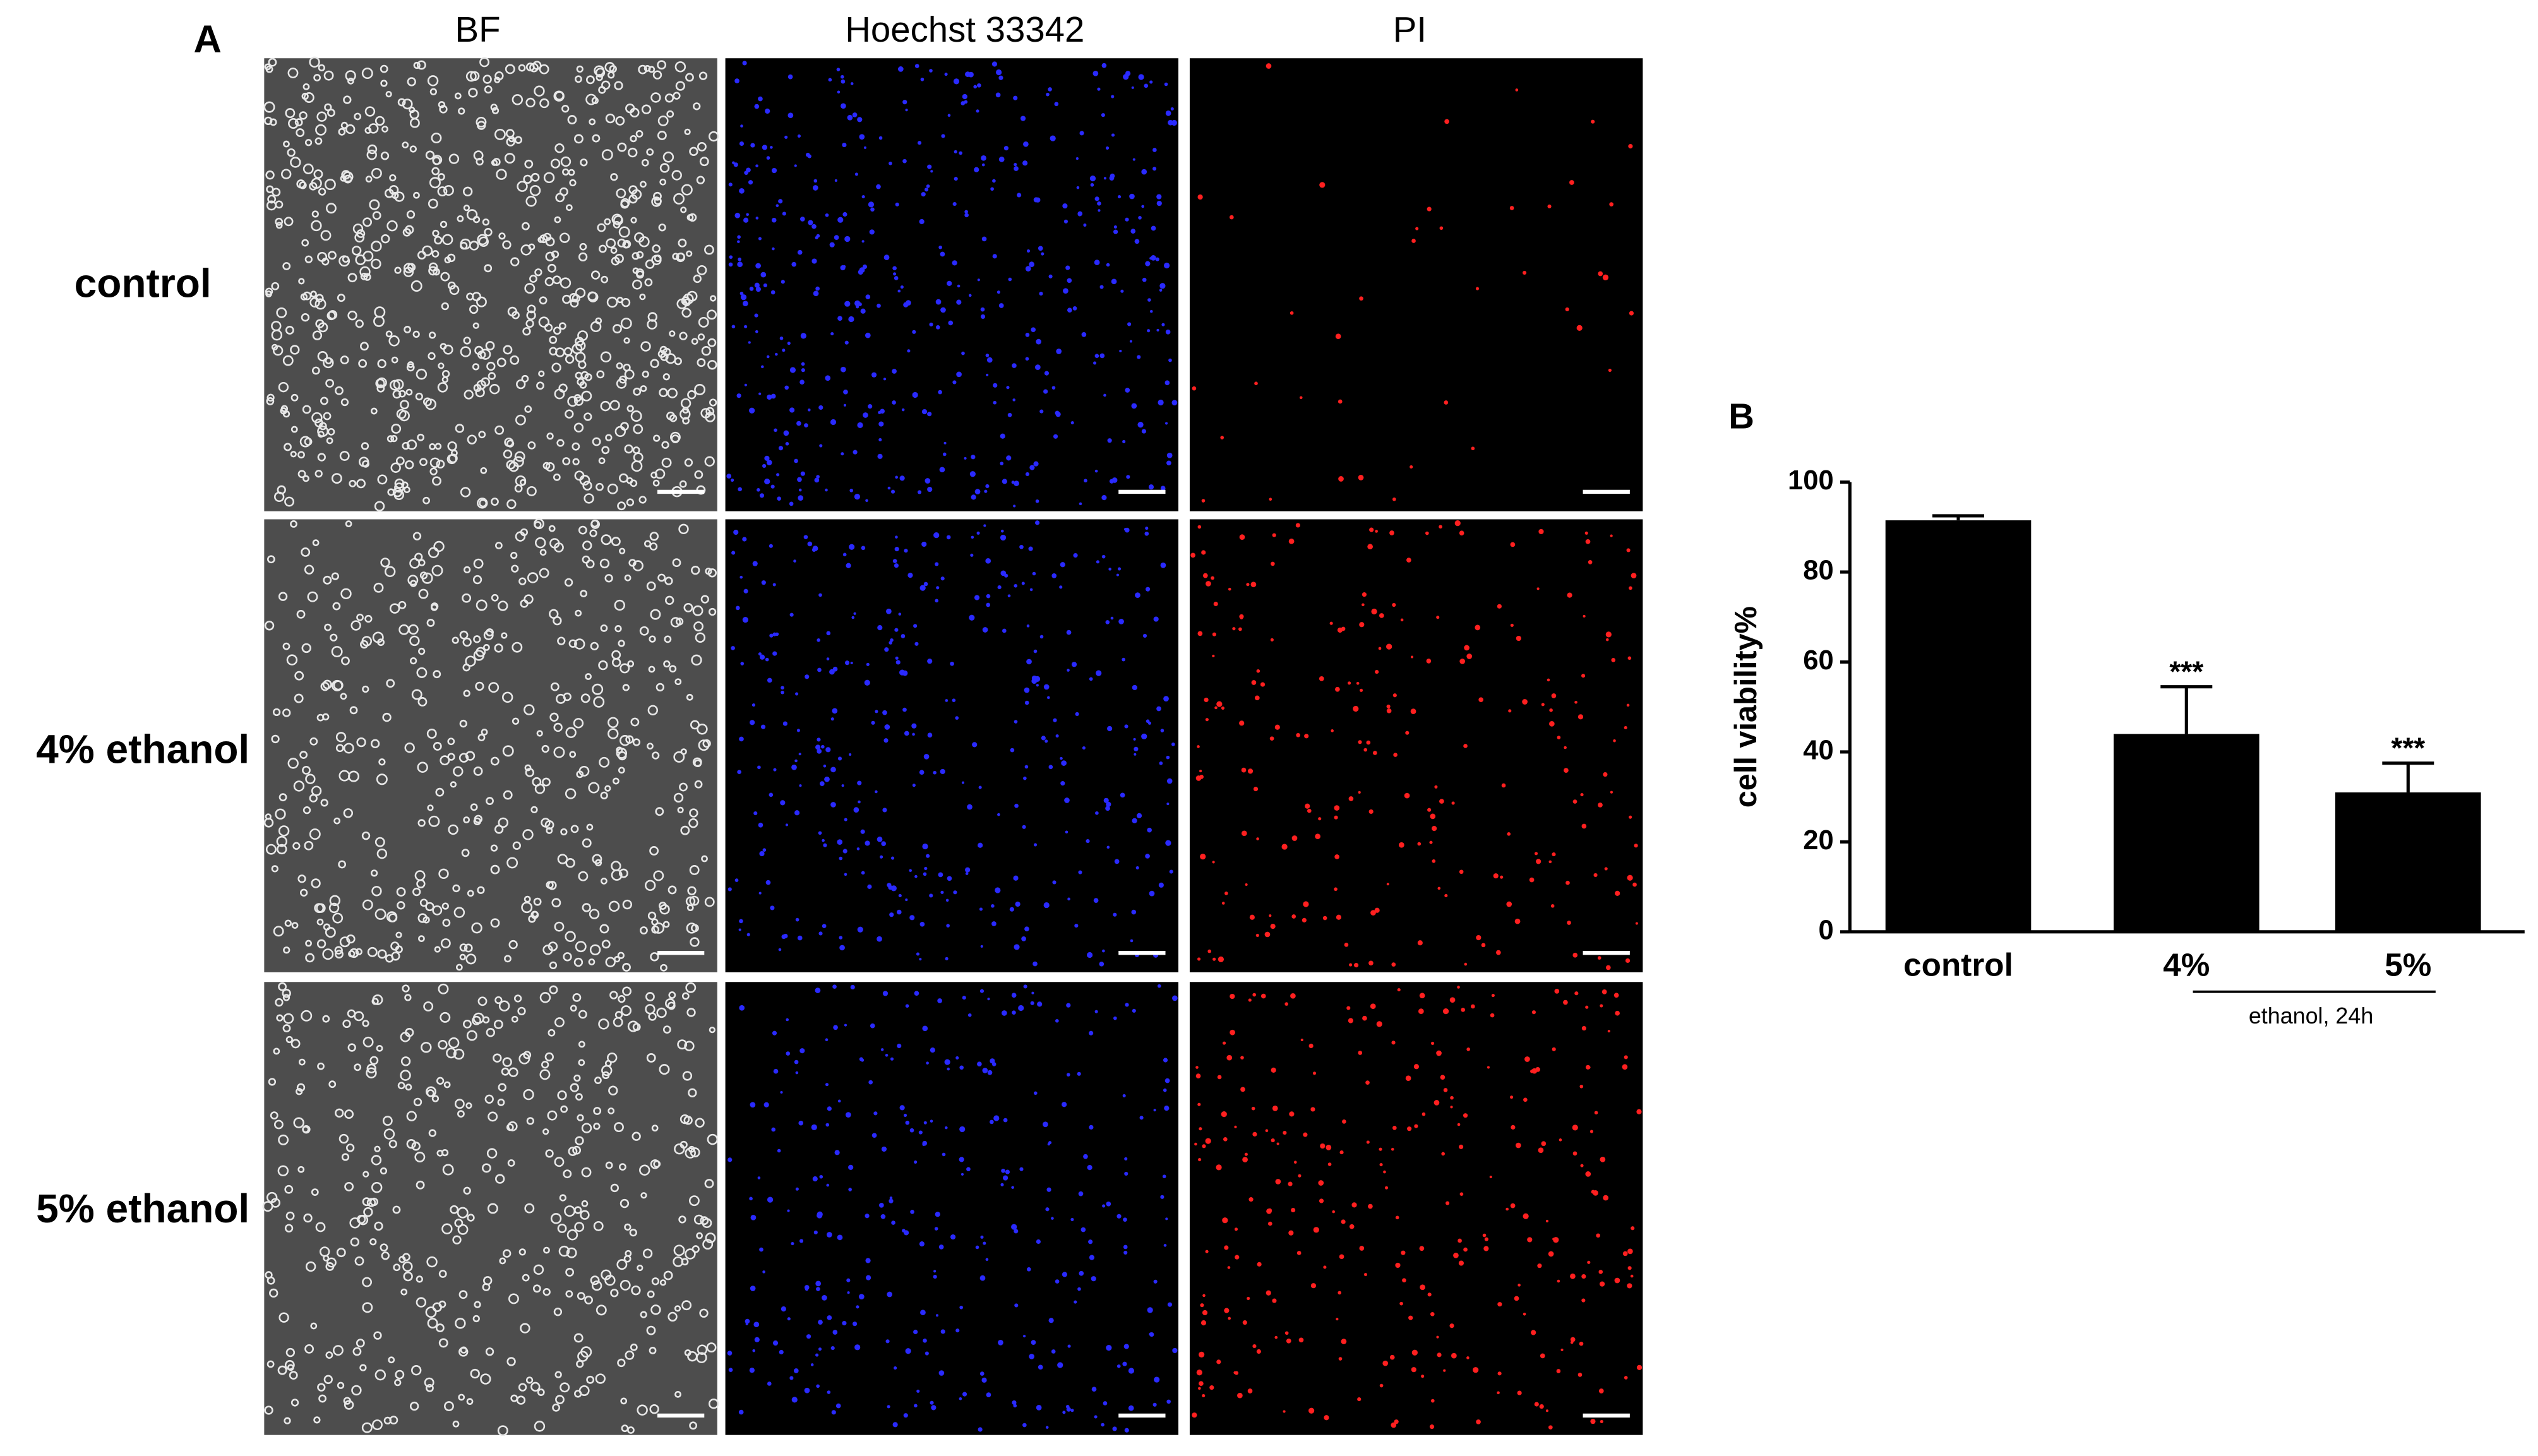 Image resolution: width=2538 pixels, height=1456 pixels. What do you see at coordinates (1818, 840) in the screenshot?
I see `y-tick-label: 20` at bounding box center [1818, 840].